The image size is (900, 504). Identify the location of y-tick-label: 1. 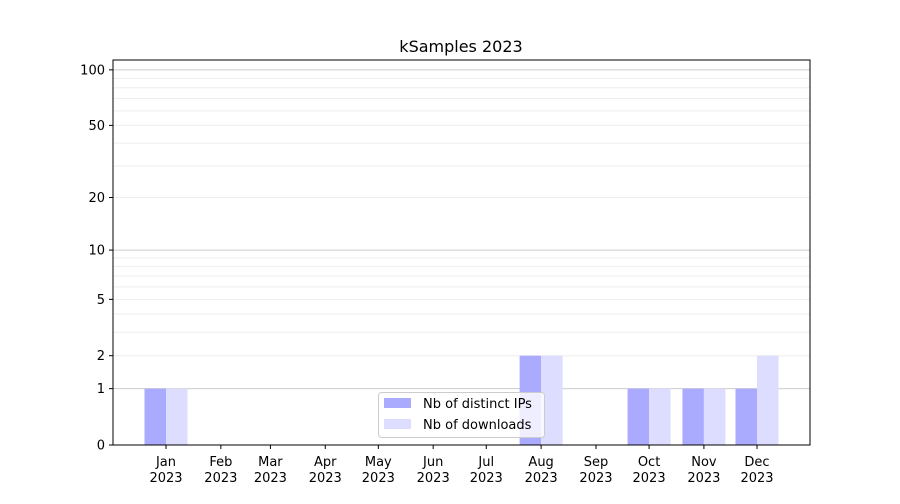
(101, 389).